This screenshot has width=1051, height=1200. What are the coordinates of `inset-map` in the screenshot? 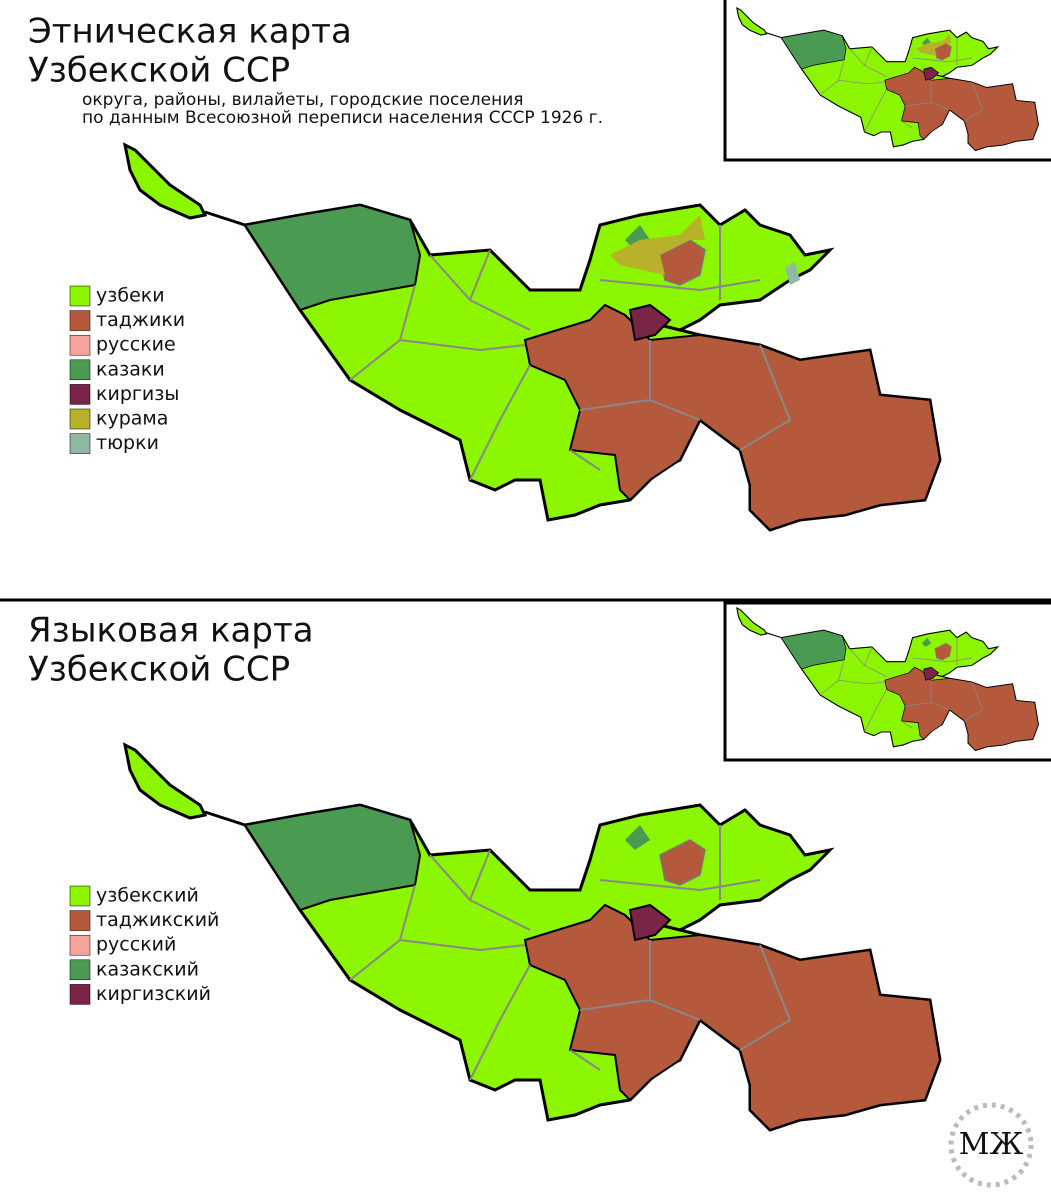 It's located at (887, 79).